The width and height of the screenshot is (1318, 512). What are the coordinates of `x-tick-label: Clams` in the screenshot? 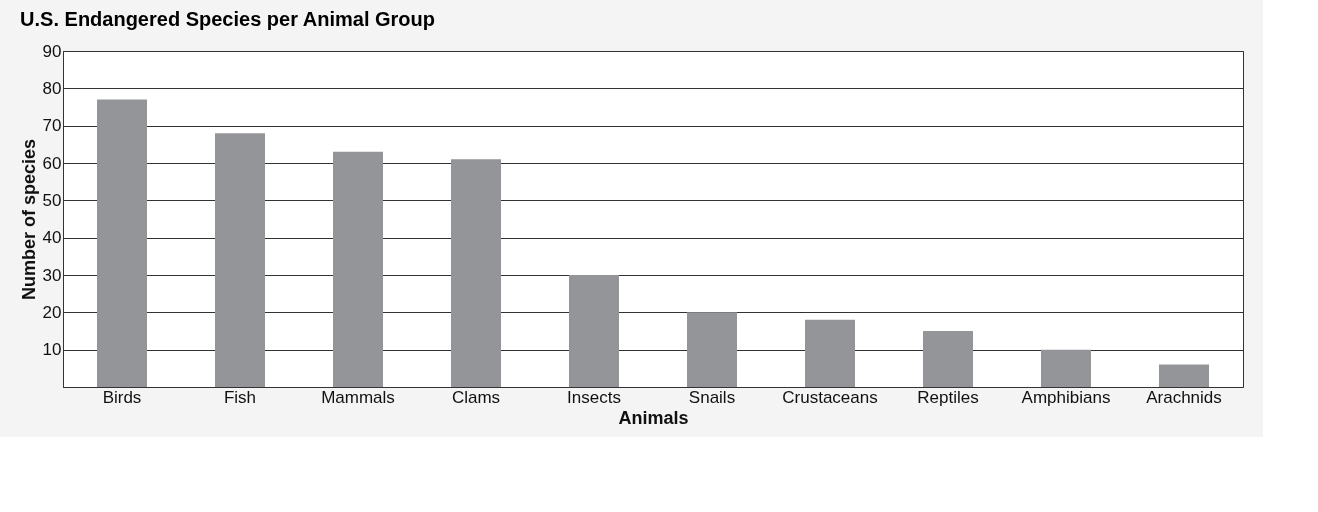 It's located at (476, 397).